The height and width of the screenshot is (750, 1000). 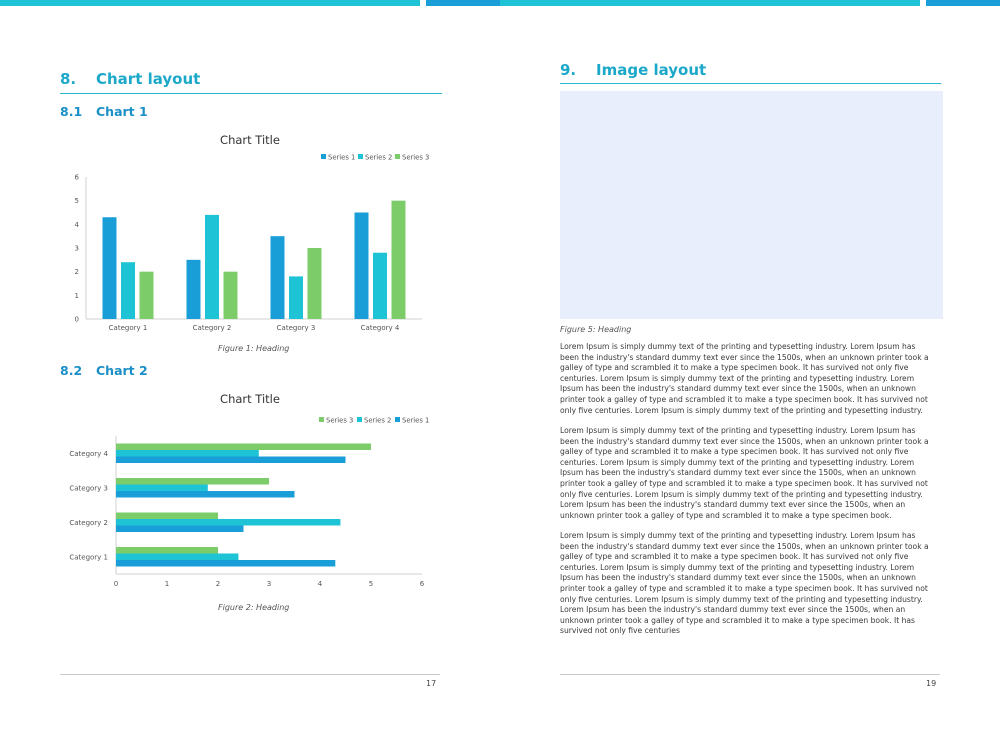 What do you see at coordinates (77, 272) in the screenshot?
I see `y-tick-label: 2` at bounding box center [77, 272].